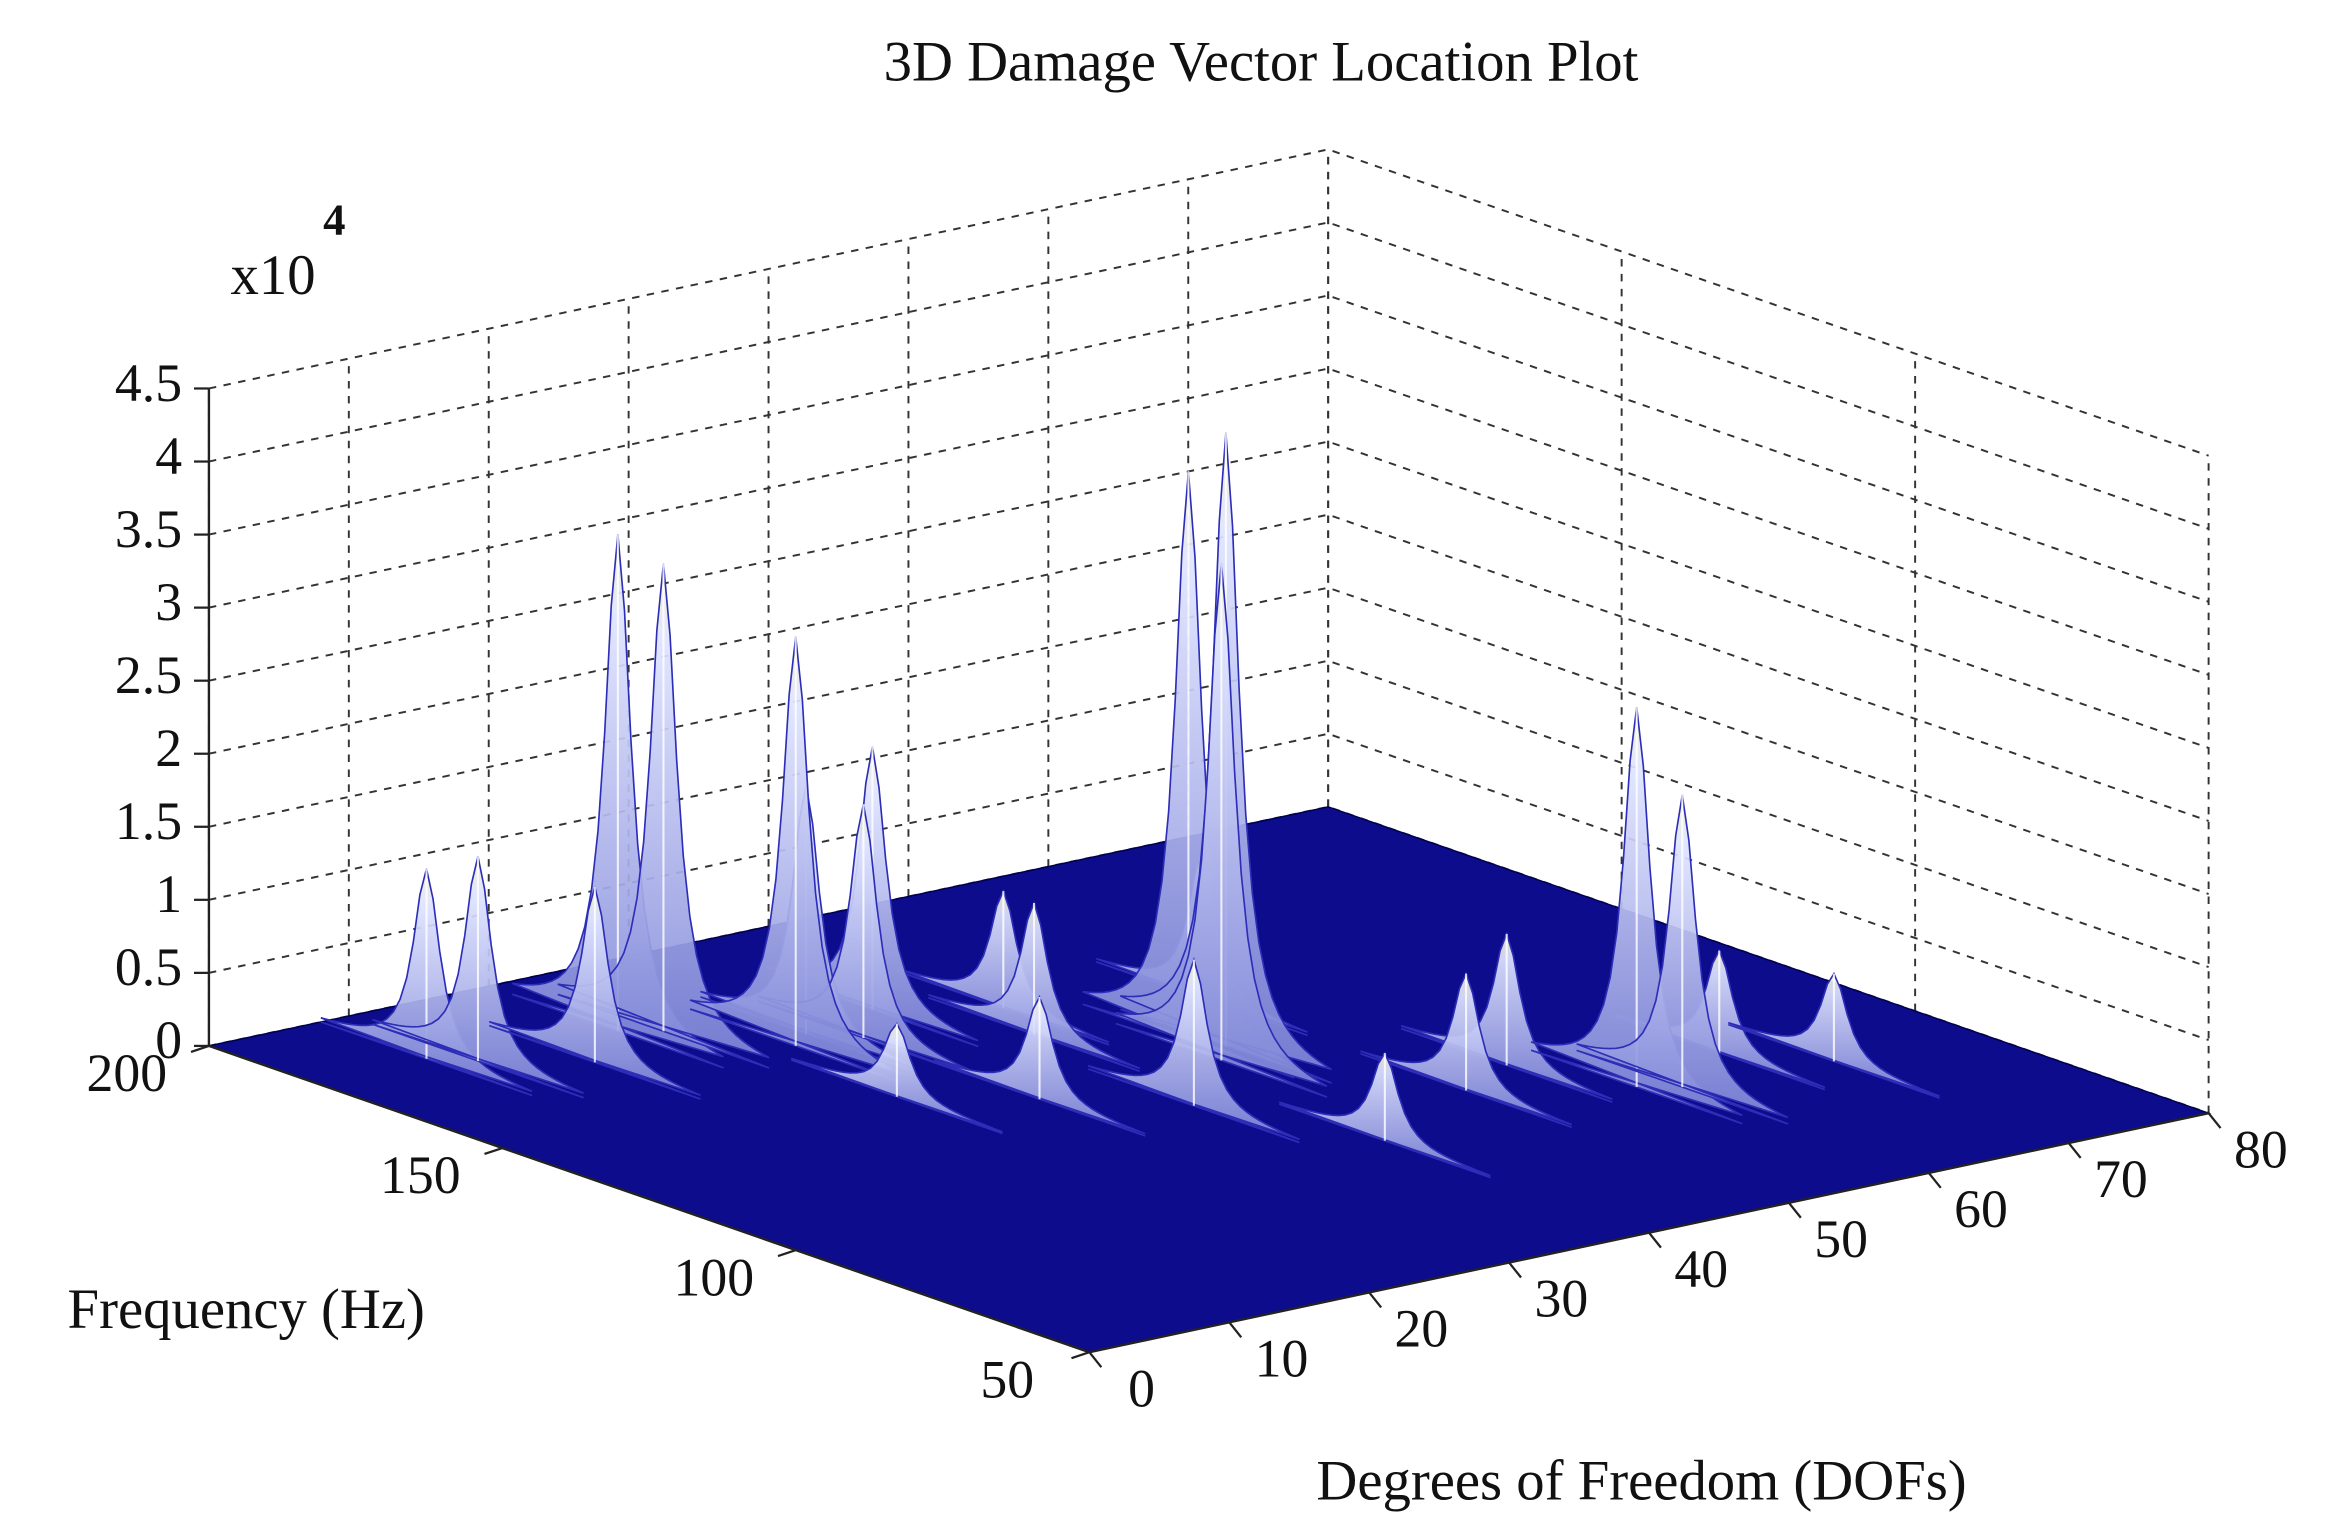 This screenshot has height=1536, width=2328. I want to click on x-axis-label: Degrees of Freedom (DOFs), so click(1641, 1481).